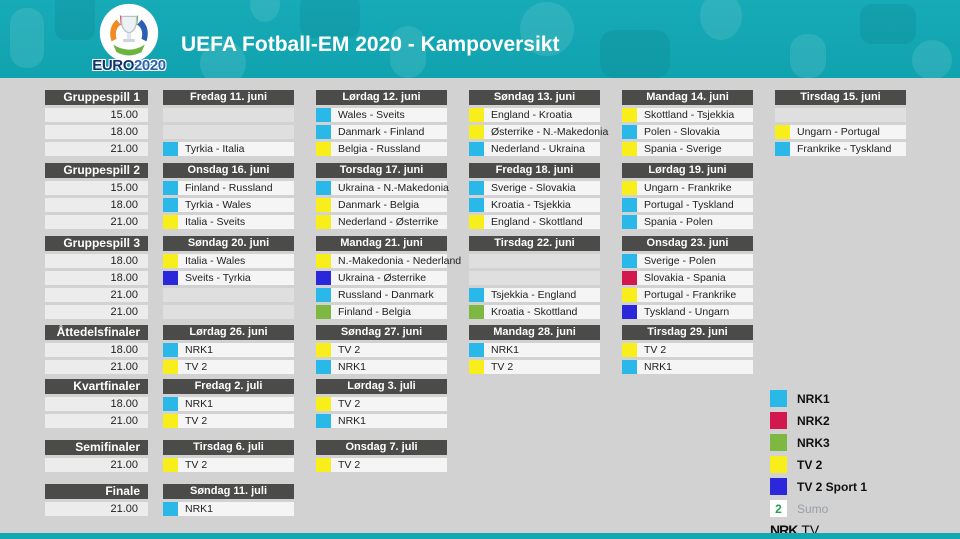 This screenshot has width=960, height=539. Describe the element at coordinates (818, 508) in the screenshot. I see `legend-item-sumo: 2 Sumo` at that location.